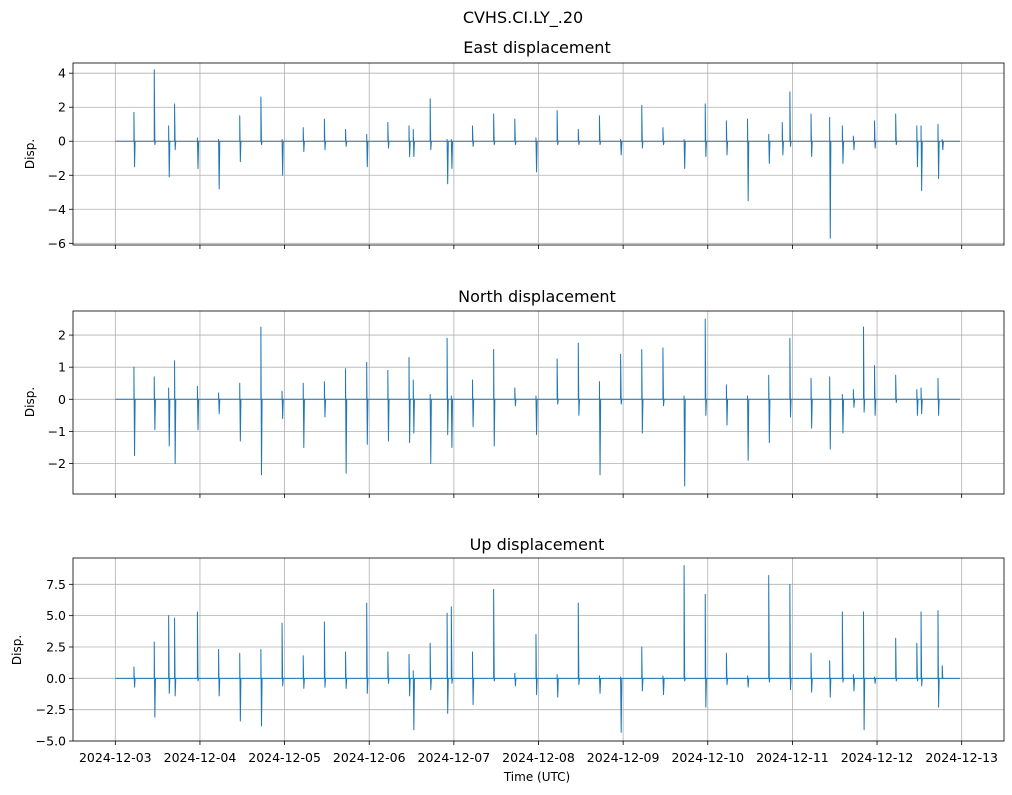 The width and height of the screenshot is (1012, 795). Describe the element at coordinates (57, 431) in the screenshot. I see `north-y-tick-label: −1` at that location.